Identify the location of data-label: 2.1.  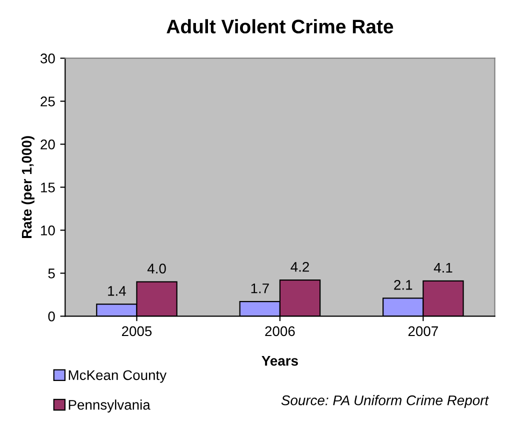
(403, 285).